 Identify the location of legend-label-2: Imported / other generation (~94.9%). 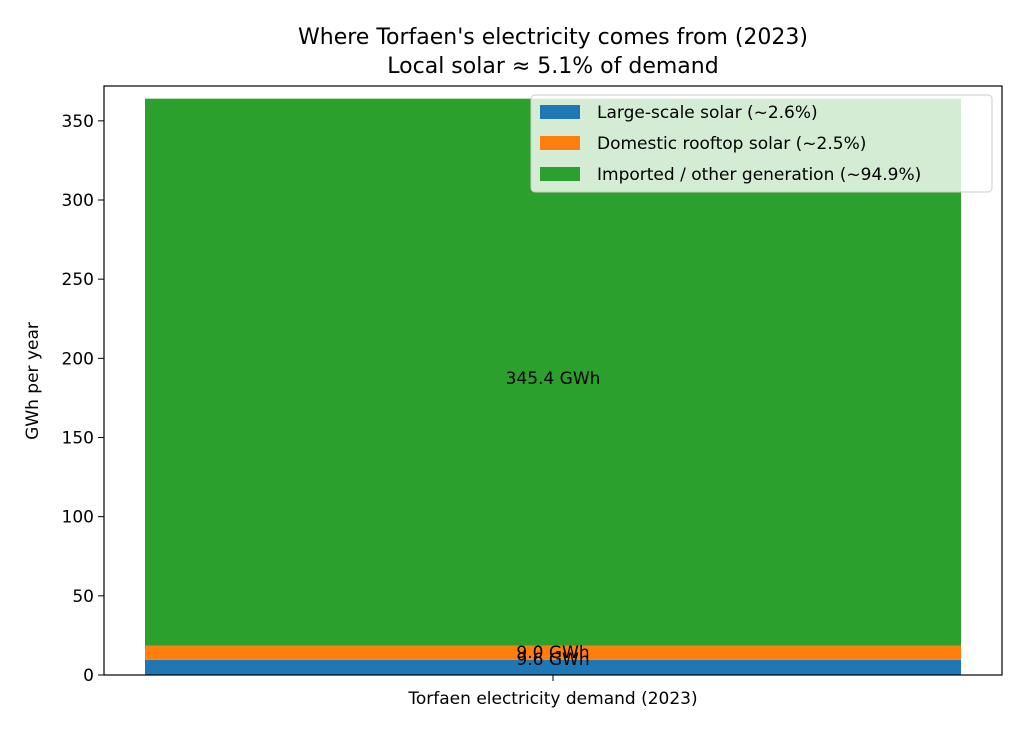
(759, 175).